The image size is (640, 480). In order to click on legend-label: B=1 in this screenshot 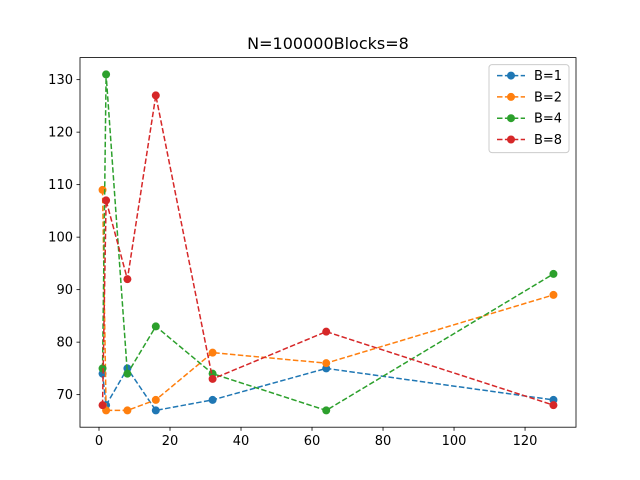, I will do `click(548, 76)`.